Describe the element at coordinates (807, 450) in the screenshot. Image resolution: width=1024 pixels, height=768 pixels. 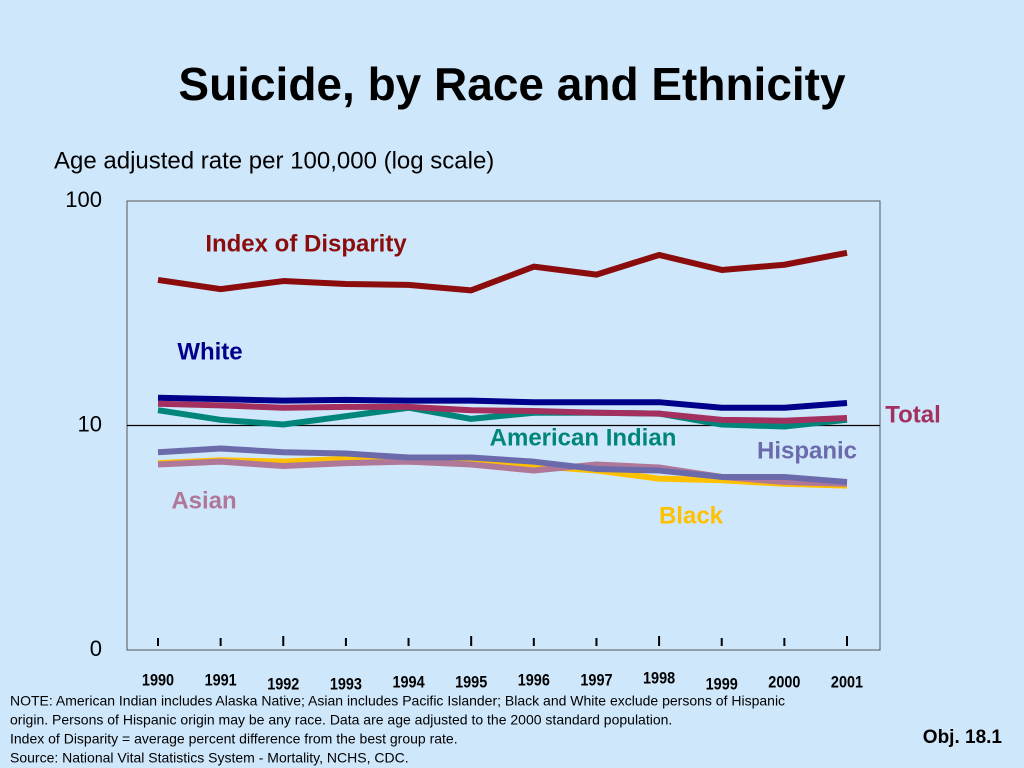
I see `series-label: Hispanic` at that location.